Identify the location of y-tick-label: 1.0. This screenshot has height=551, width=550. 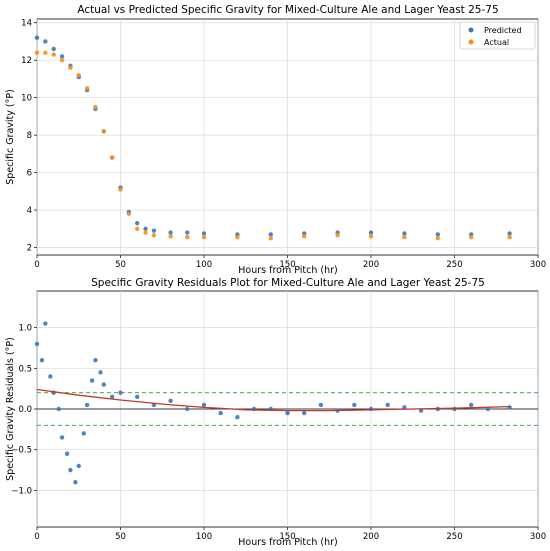
(25, 329).